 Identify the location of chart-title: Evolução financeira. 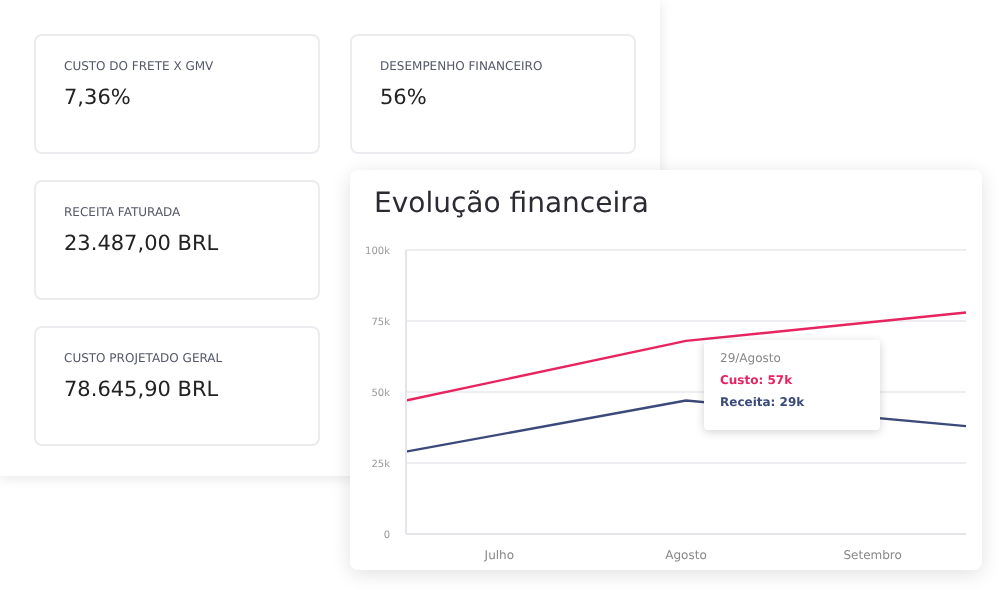
(511, 204).